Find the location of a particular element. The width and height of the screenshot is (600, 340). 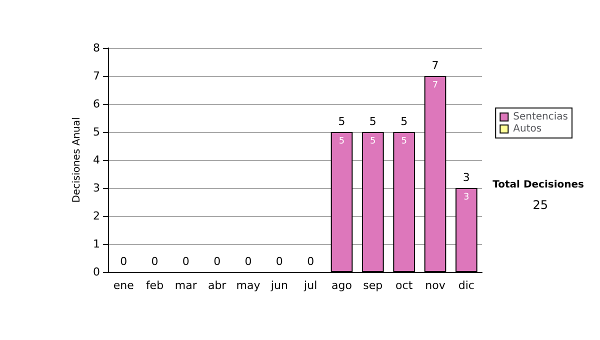

y-axis-title: Decisiones Anual is located at coordinates (77, 160).